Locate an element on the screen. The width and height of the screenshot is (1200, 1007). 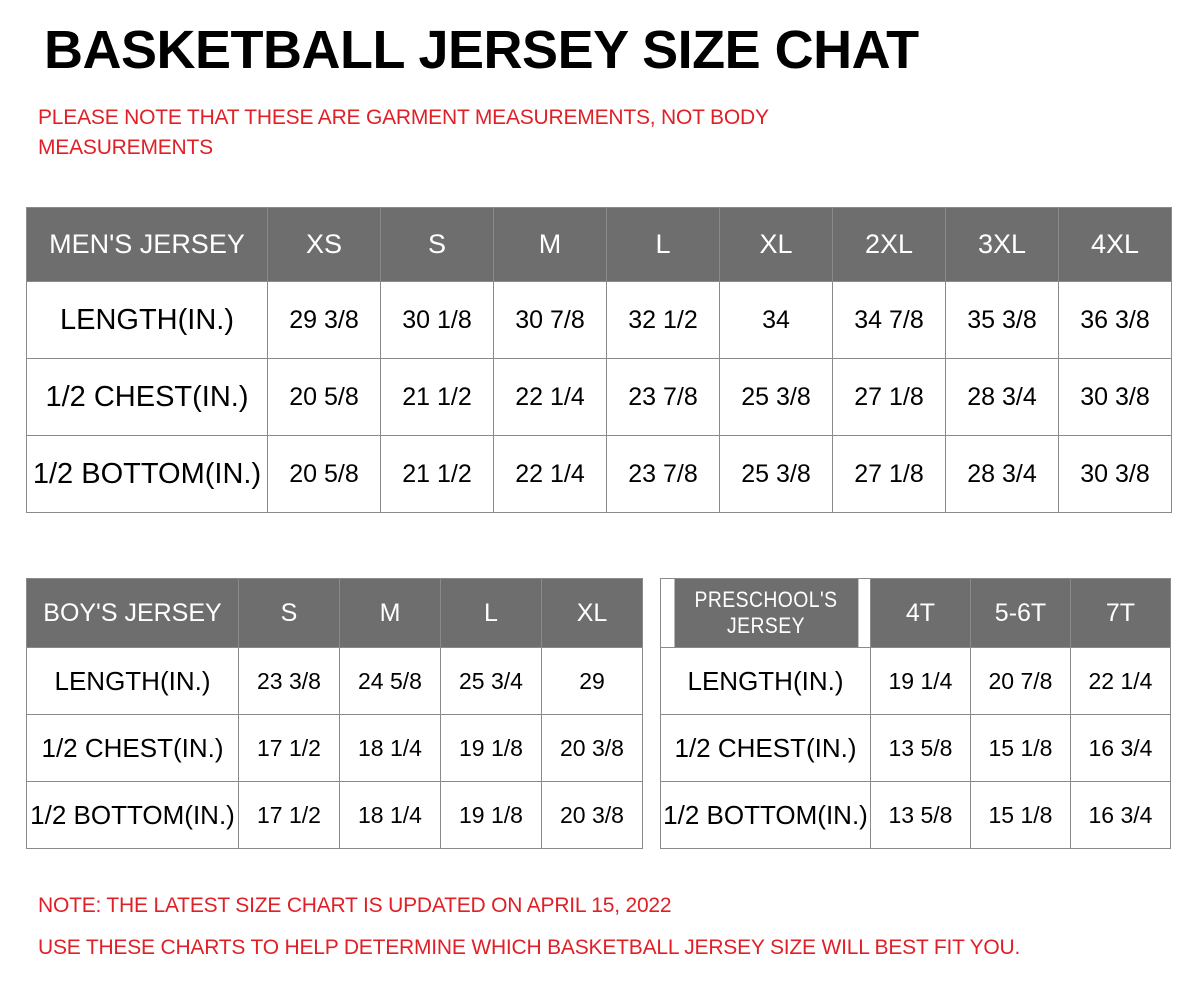
header-row: MEN'S JERSEY XS S M L XL 2XL 3XL 4XL is located at coordinates (599, 244).